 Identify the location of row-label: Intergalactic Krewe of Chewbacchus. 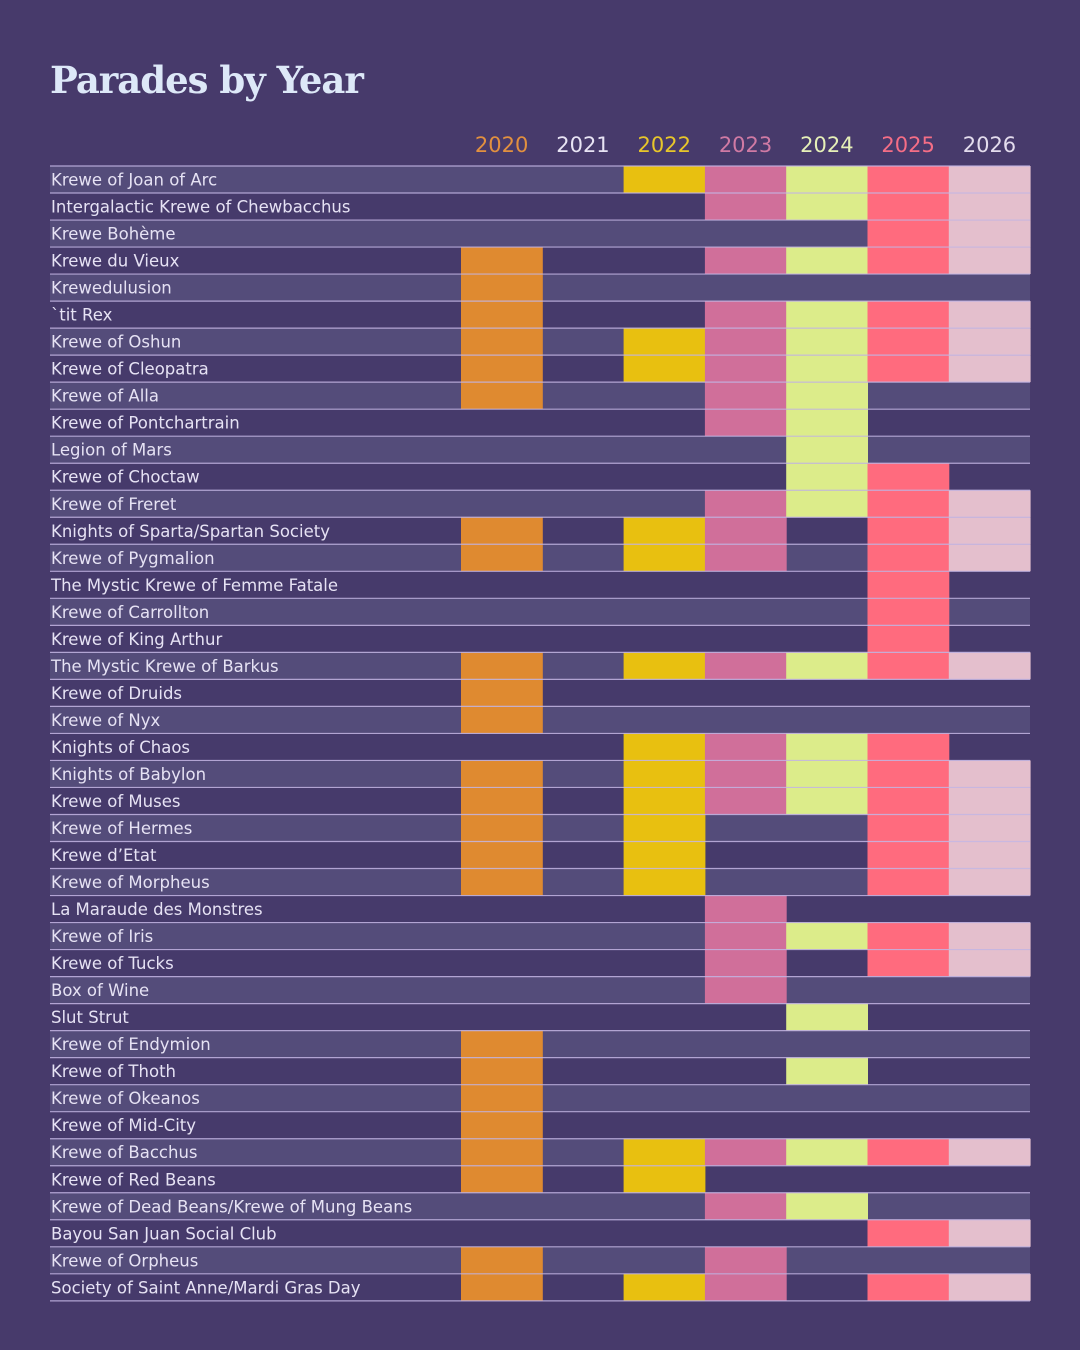
(200, 207).